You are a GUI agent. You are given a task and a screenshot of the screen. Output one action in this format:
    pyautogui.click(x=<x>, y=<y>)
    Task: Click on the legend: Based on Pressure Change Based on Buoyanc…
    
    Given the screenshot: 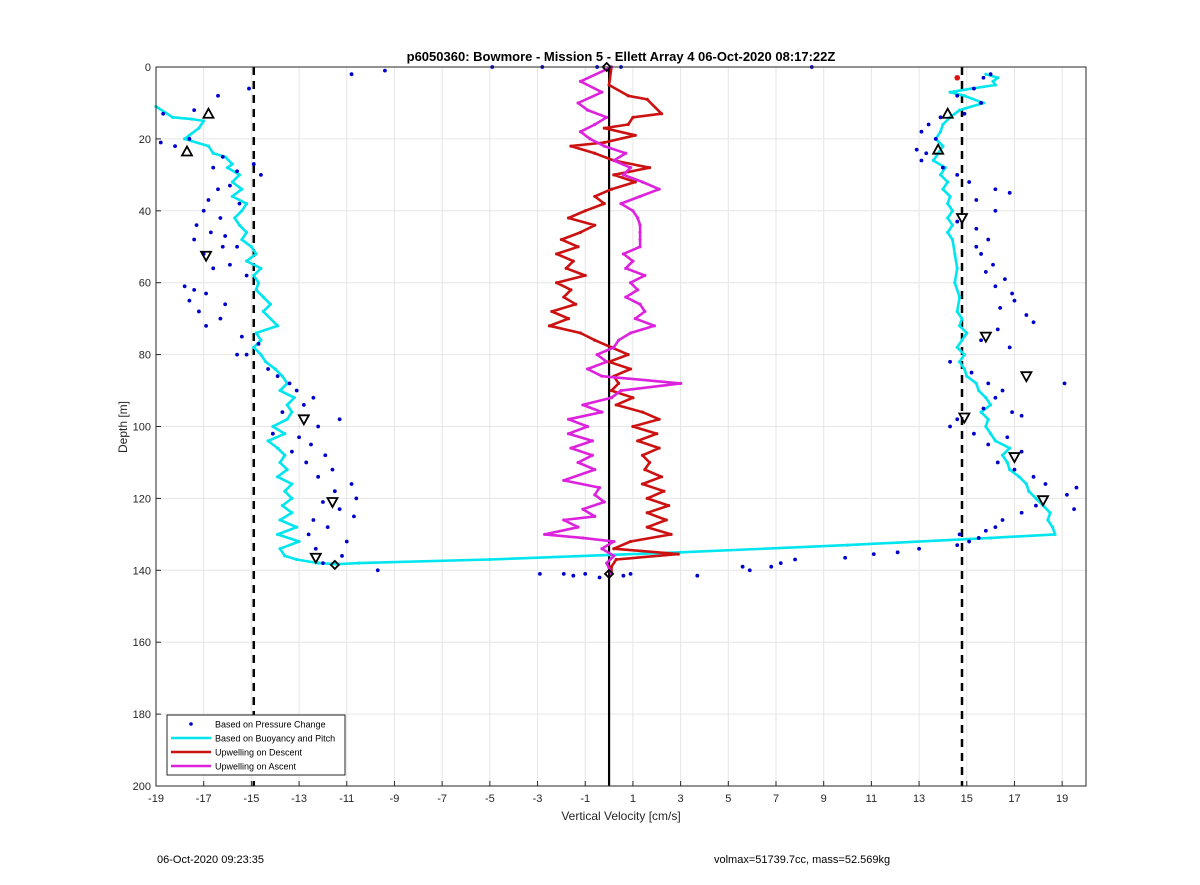 What is the action you would take?
    pyautogui.click(x=256, y=745)
    